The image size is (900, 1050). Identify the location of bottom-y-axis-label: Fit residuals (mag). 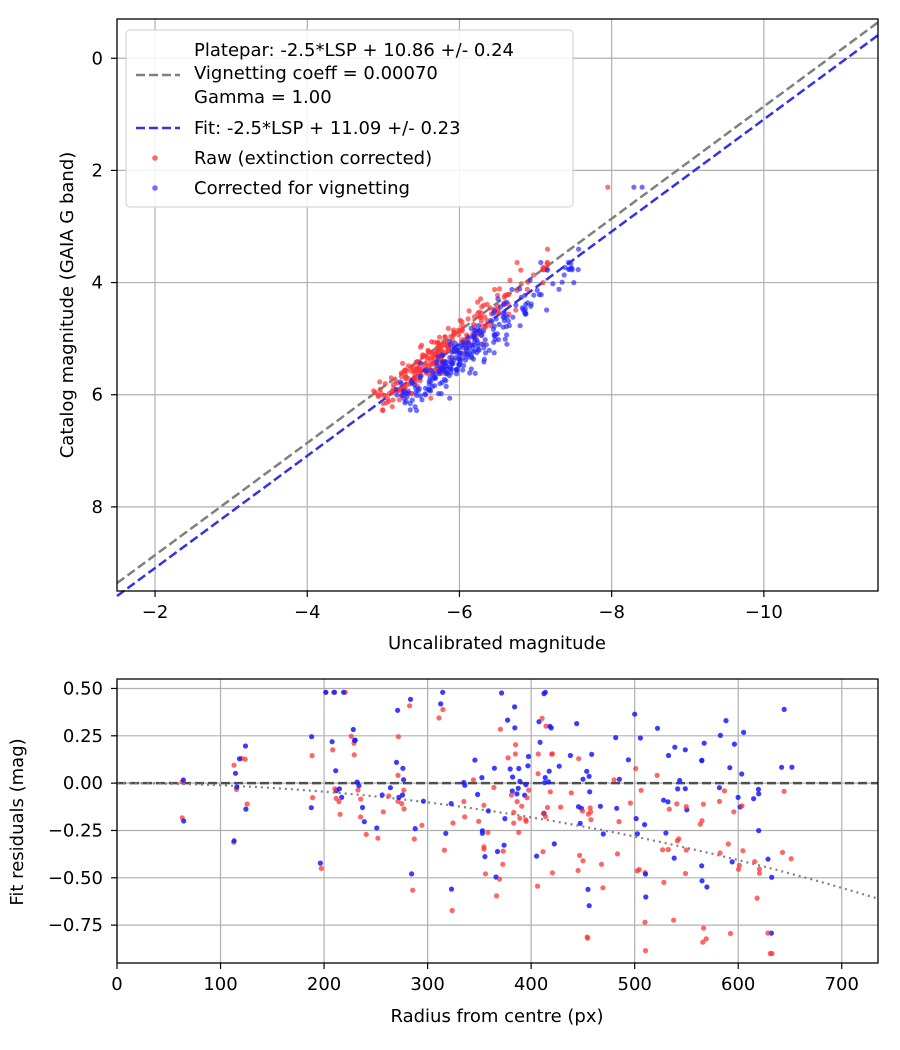
(17, 821).